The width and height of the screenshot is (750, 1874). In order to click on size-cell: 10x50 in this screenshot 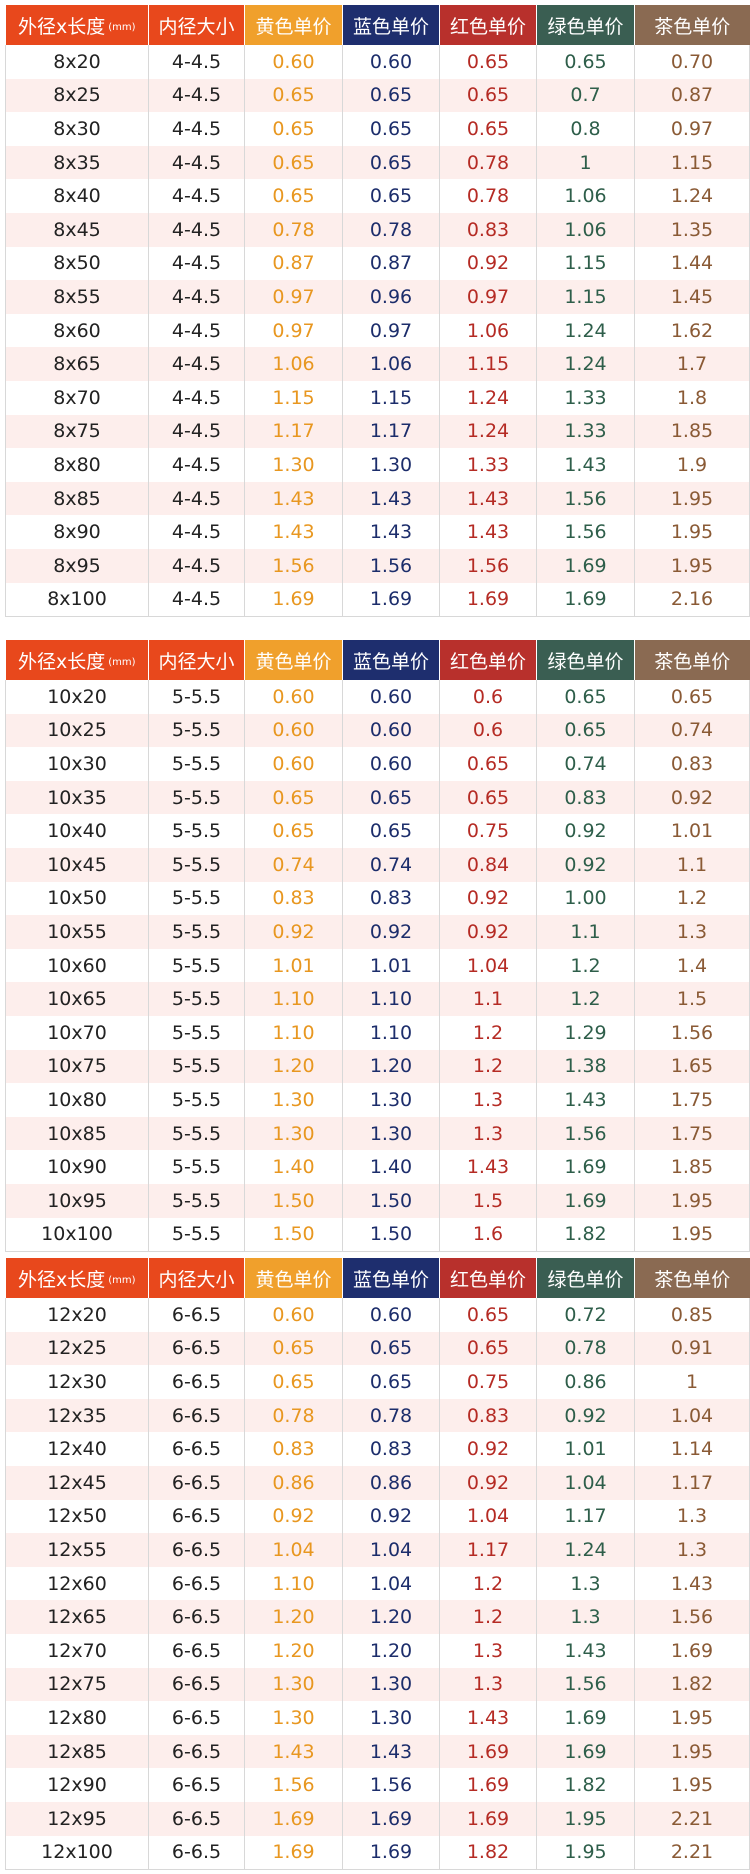, I will do `click(77, 898)`.